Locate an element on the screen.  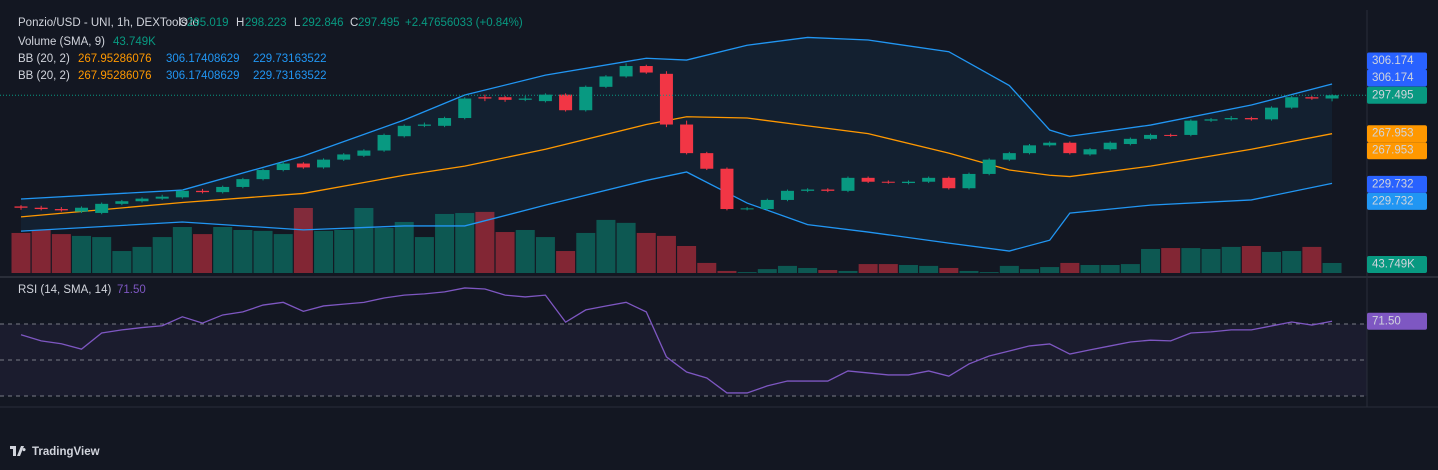
footer-logo: TradingView is located at coordinates (55, 452).